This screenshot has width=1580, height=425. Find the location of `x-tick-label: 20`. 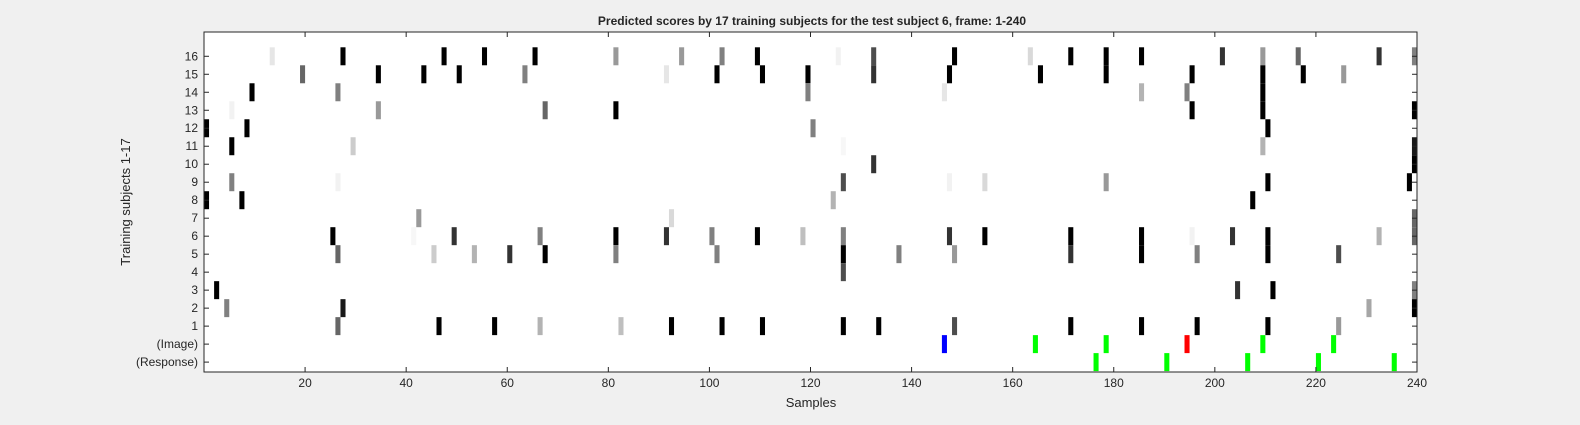

x-tick-label: 20 is located at coordinates (305, 383).